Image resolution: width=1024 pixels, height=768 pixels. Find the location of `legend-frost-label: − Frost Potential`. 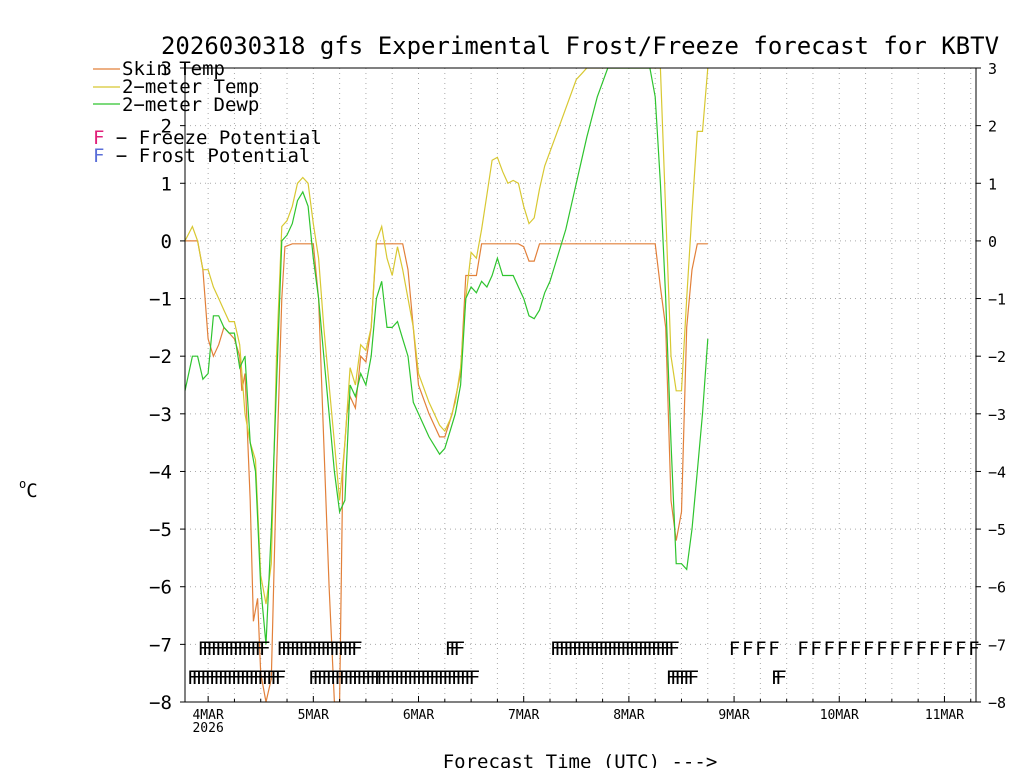

legend-frost-label: − Frost Potential is located at coordinates (207, 156).